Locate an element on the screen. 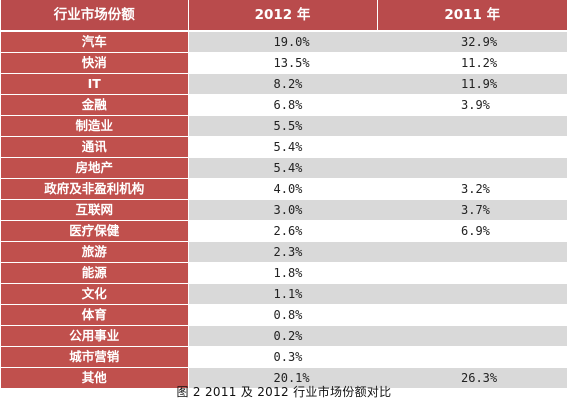  value-2012-cell: 8.2% is located at coordinates (282, 84).